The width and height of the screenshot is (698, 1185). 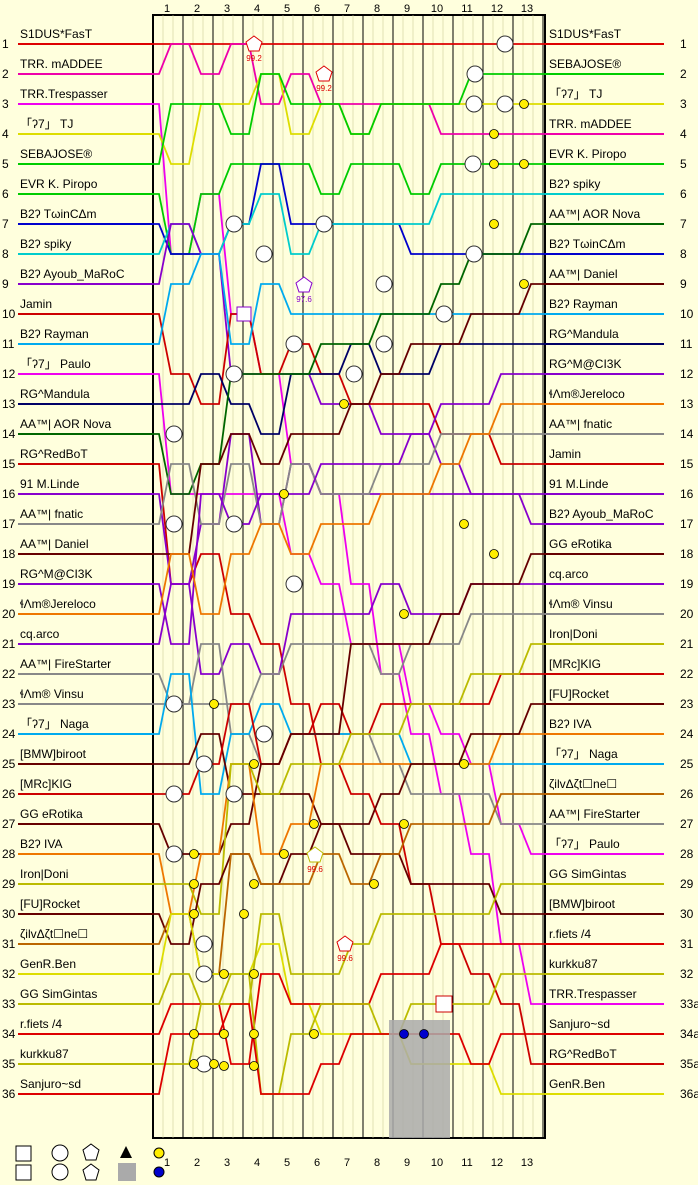 I want to click on position-left: 13, so click(x=9, y=404).